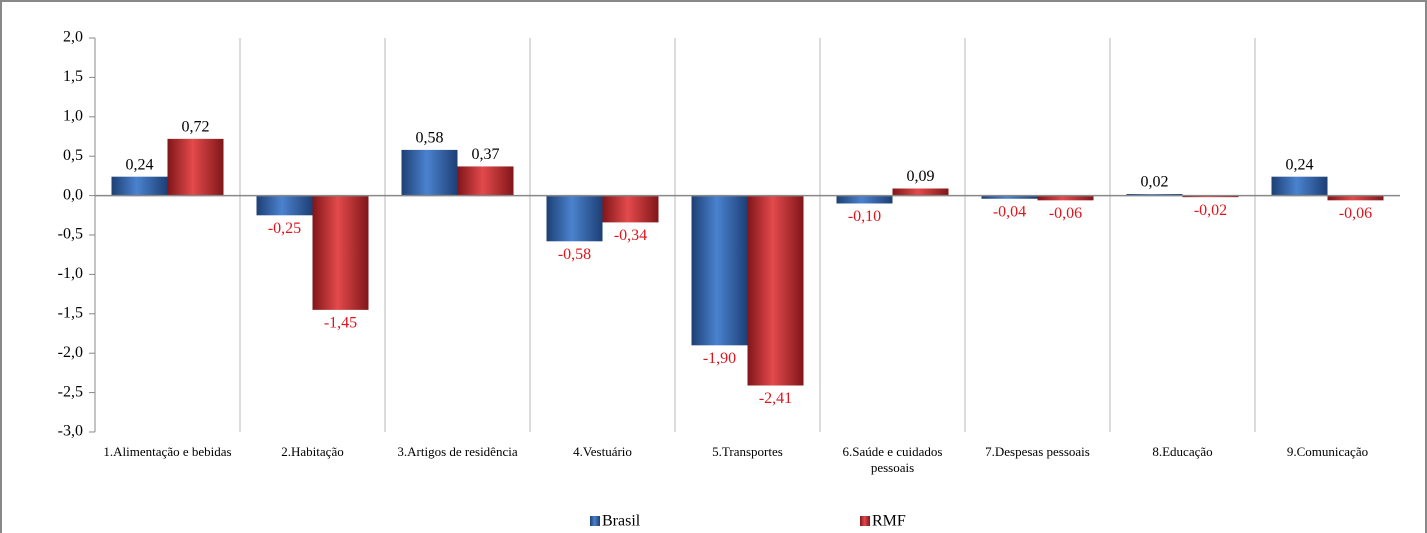 This screenshot has width=1427, height=533. I want to click on x-tick-label: 7.Despesas pessoais, so click(1037, 451).